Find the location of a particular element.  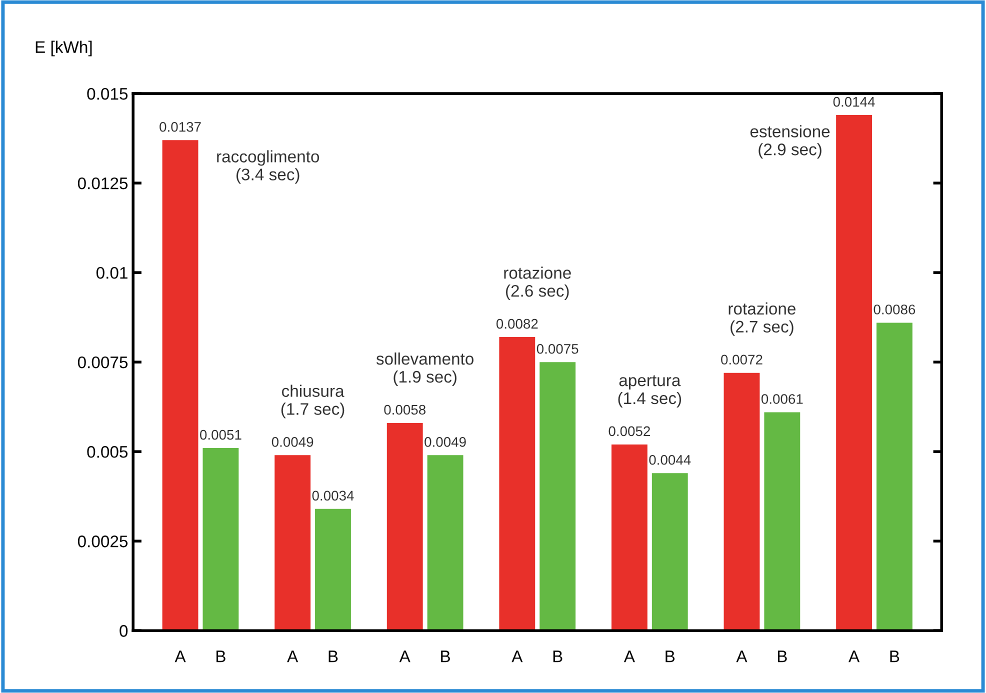

annotation: rotazione (2.6 sec) is located at coordinates (537, 283).